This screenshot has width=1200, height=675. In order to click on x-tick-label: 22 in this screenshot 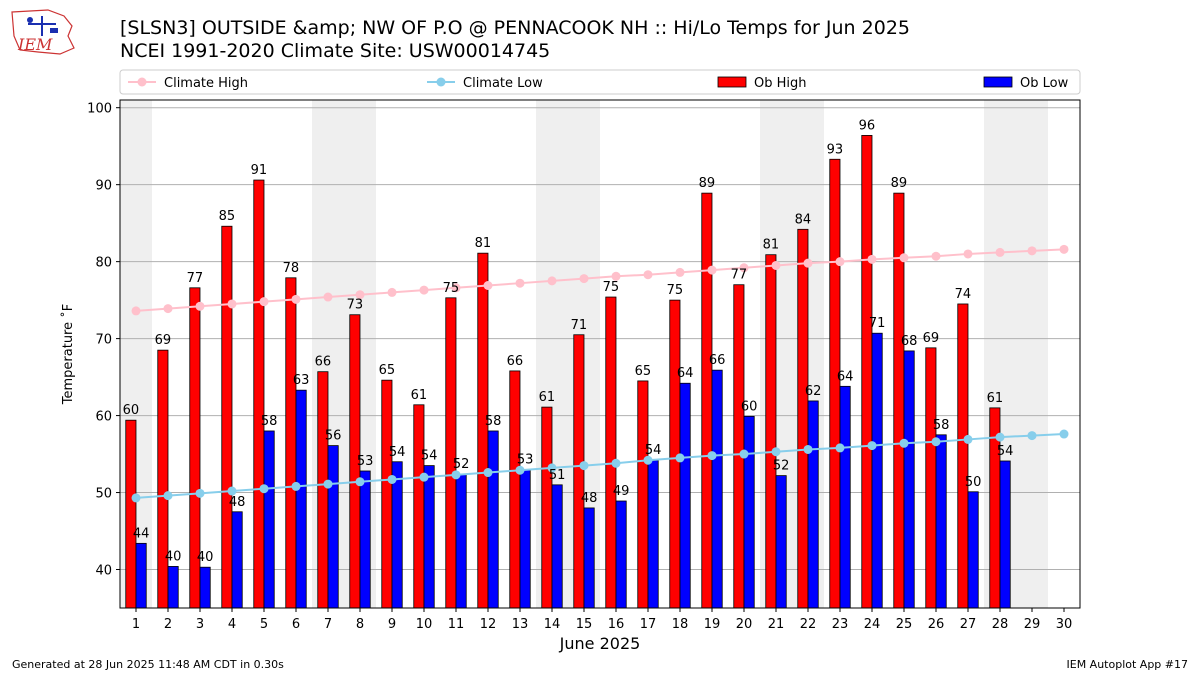, I will do `click(808, 624)`.